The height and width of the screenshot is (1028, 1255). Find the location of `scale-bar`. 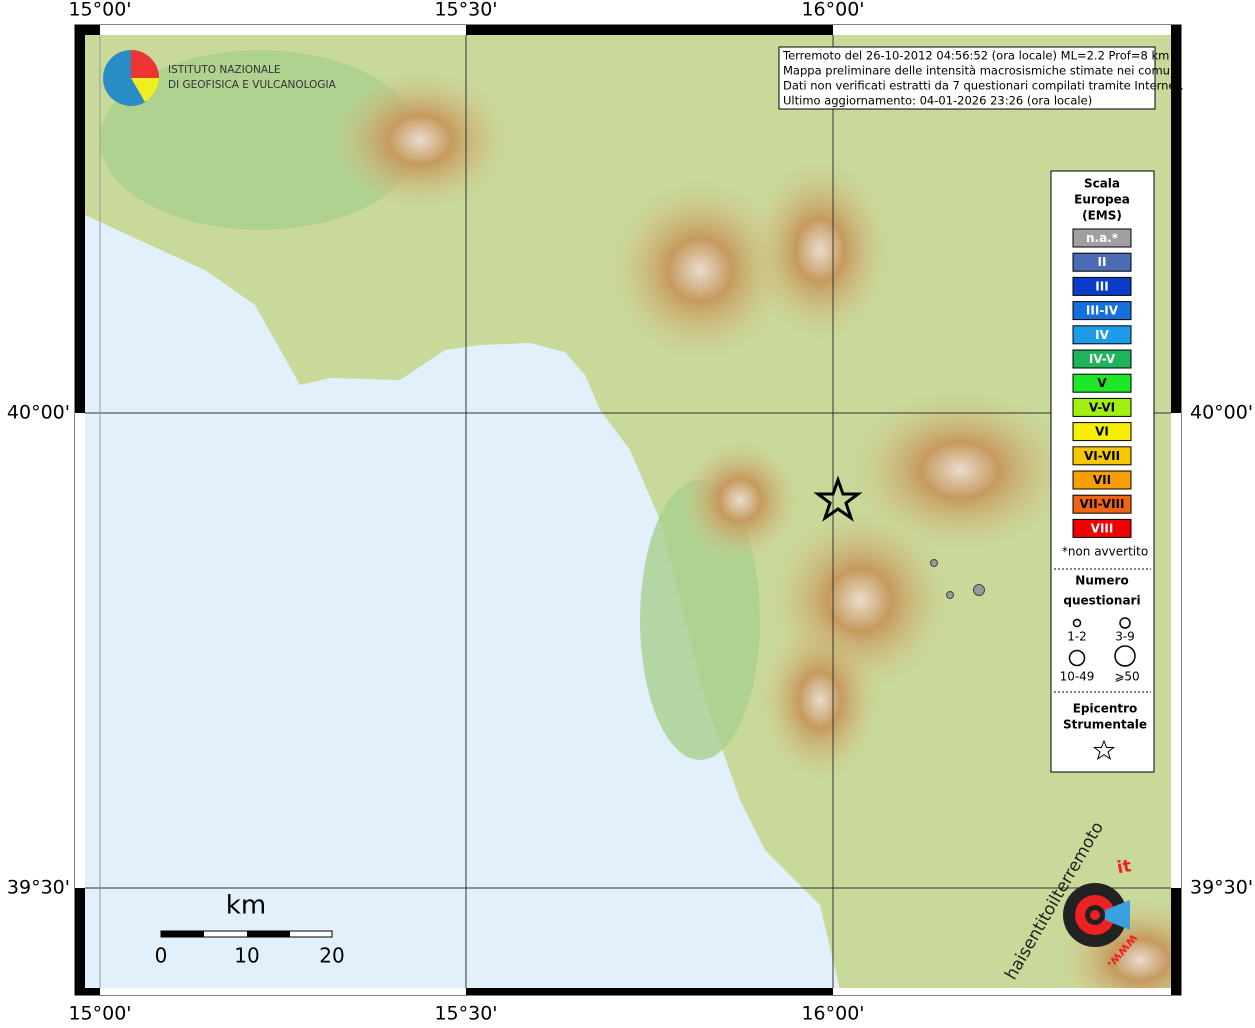

scale-bar is located at coordinates (246, 934).